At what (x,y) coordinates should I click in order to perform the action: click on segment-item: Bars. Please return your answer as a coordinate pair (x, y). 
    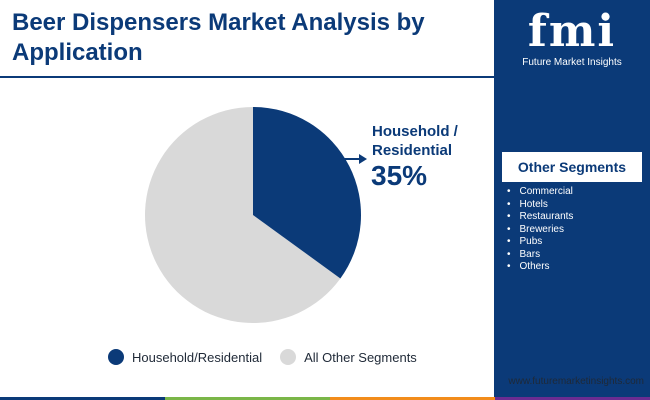
    Looking at the image, I should click on (538, 255).